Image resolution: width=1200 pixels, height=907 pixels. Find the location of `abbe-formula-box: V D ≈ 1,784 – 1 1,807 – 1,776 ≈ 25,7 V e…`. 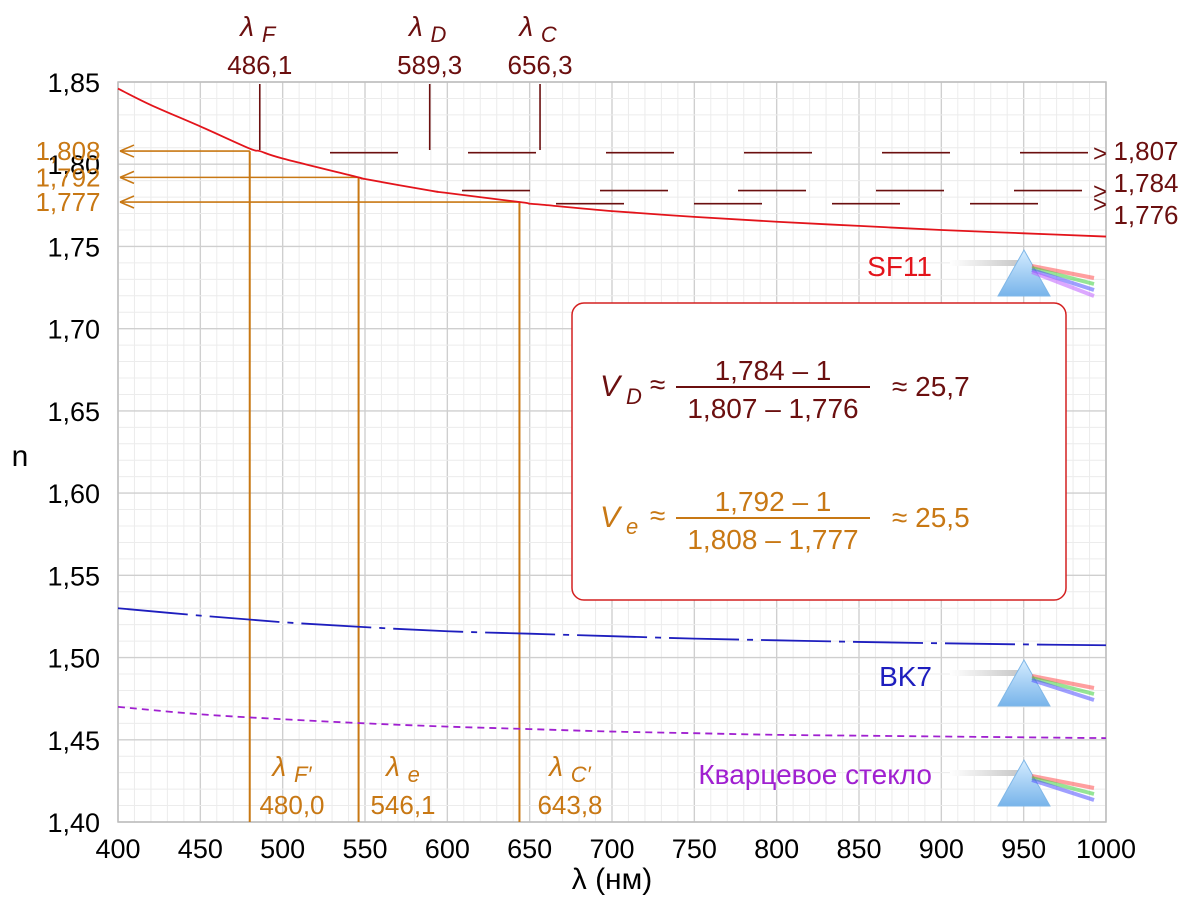

abbe-formula-box: V D ≈ 1,784 – 1 1,807 – 1,776 ≈ 25,7 V e… is located at coordinates (819, 451).